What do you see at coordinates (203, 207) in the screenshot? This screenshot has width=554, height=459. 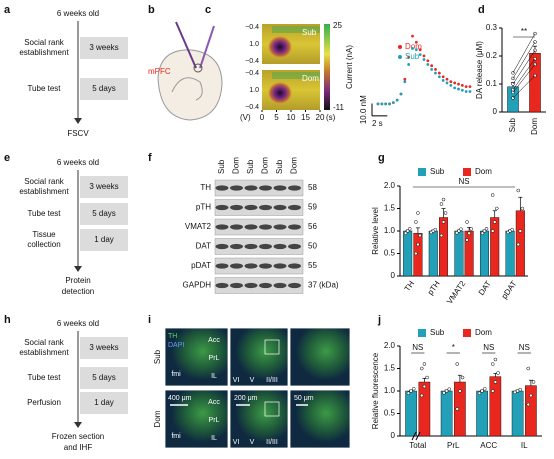 I see `protein-label: pTH` at bounding box center [203, 207].